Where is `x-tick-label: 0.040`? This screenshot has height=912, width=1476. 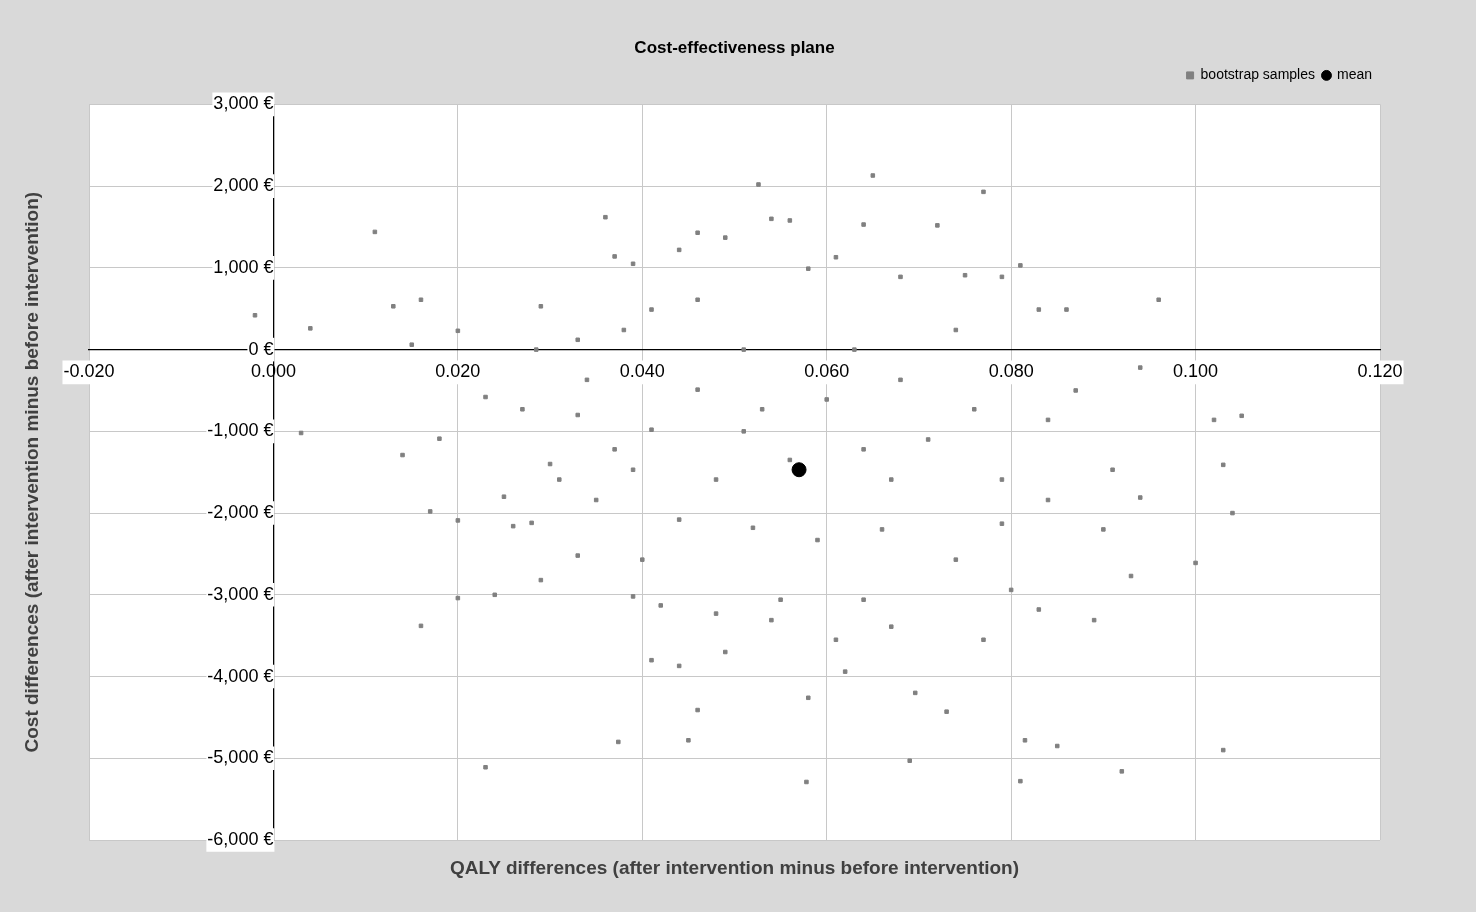
x-tick-label: 0.040 is located at coordinates (642, 371).